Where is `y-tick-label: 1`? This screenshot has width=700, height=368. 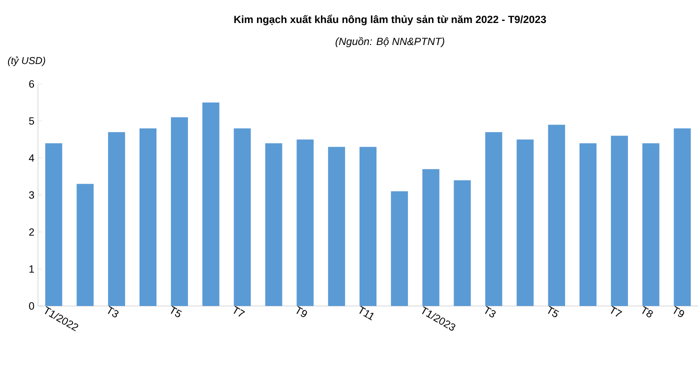
y-tick-label: 1 is located at coordinates (31, 269).